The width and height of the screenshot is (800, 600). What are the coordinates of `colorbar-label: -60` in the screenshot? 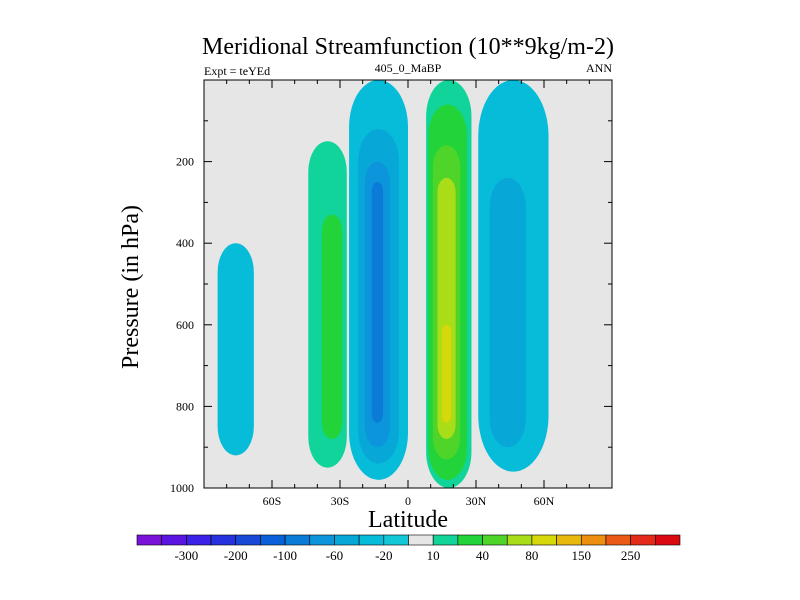 It's located at (334, 555).